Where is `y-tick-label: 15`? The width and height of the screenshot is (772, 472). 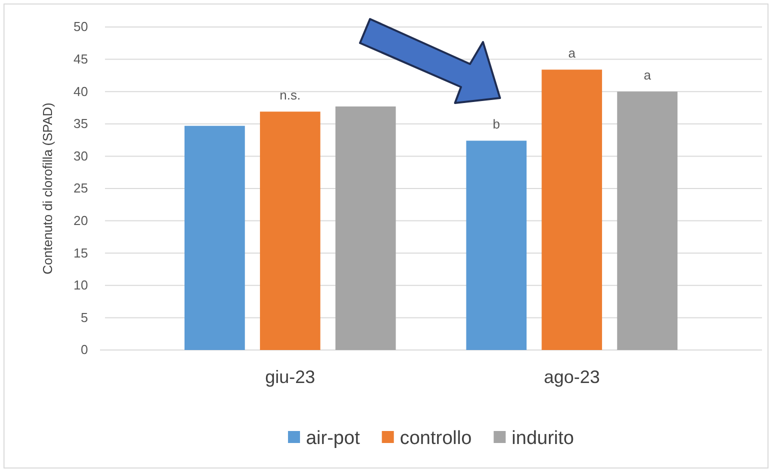 y-tick-label: 15 is located at coordinates (81, 252).